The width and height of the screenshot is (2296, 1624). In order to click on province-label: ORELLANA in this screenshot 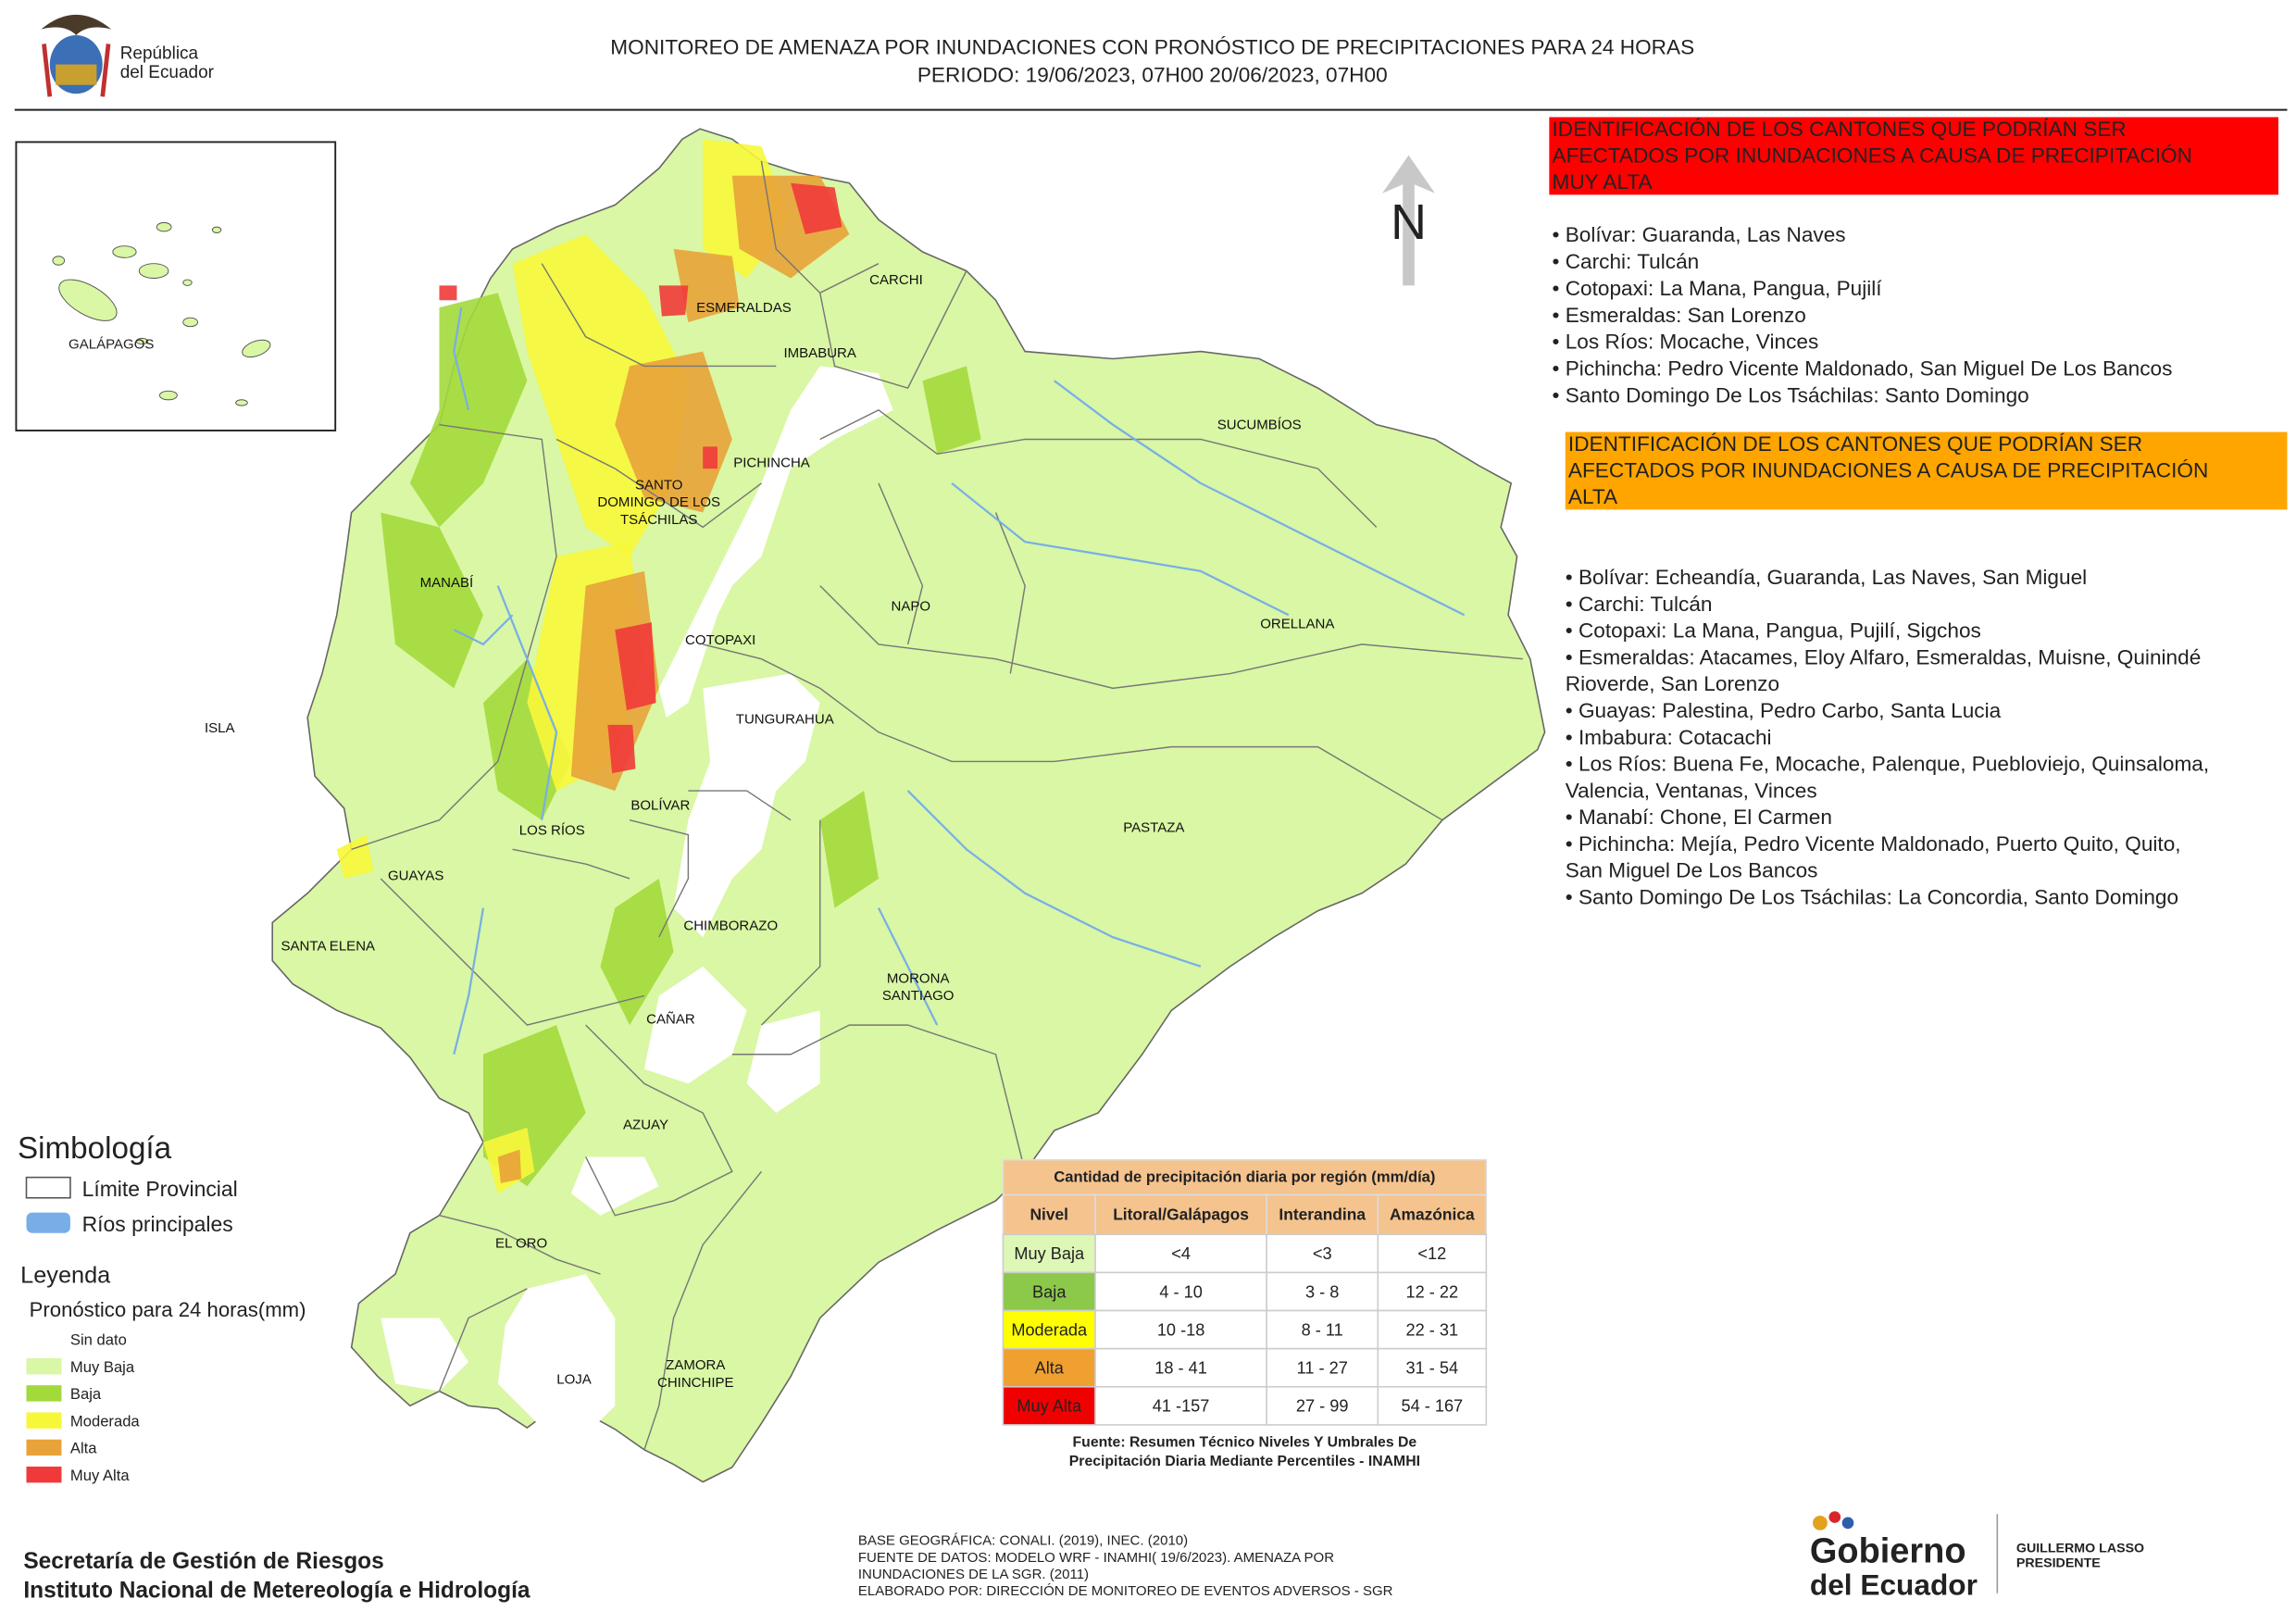, I will do `click(1297, 624)`.